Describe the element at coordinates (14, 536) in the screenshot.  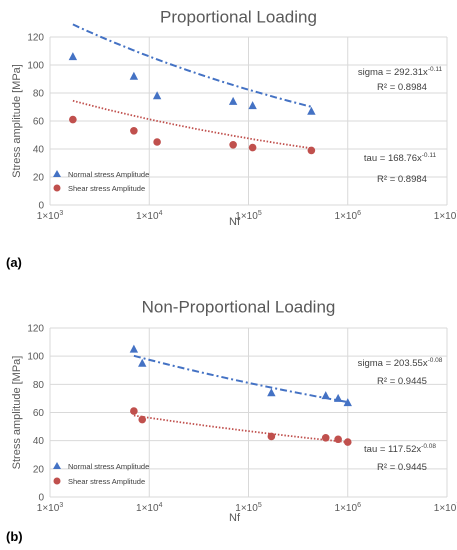
I see `panel-label: (b)` at that location.